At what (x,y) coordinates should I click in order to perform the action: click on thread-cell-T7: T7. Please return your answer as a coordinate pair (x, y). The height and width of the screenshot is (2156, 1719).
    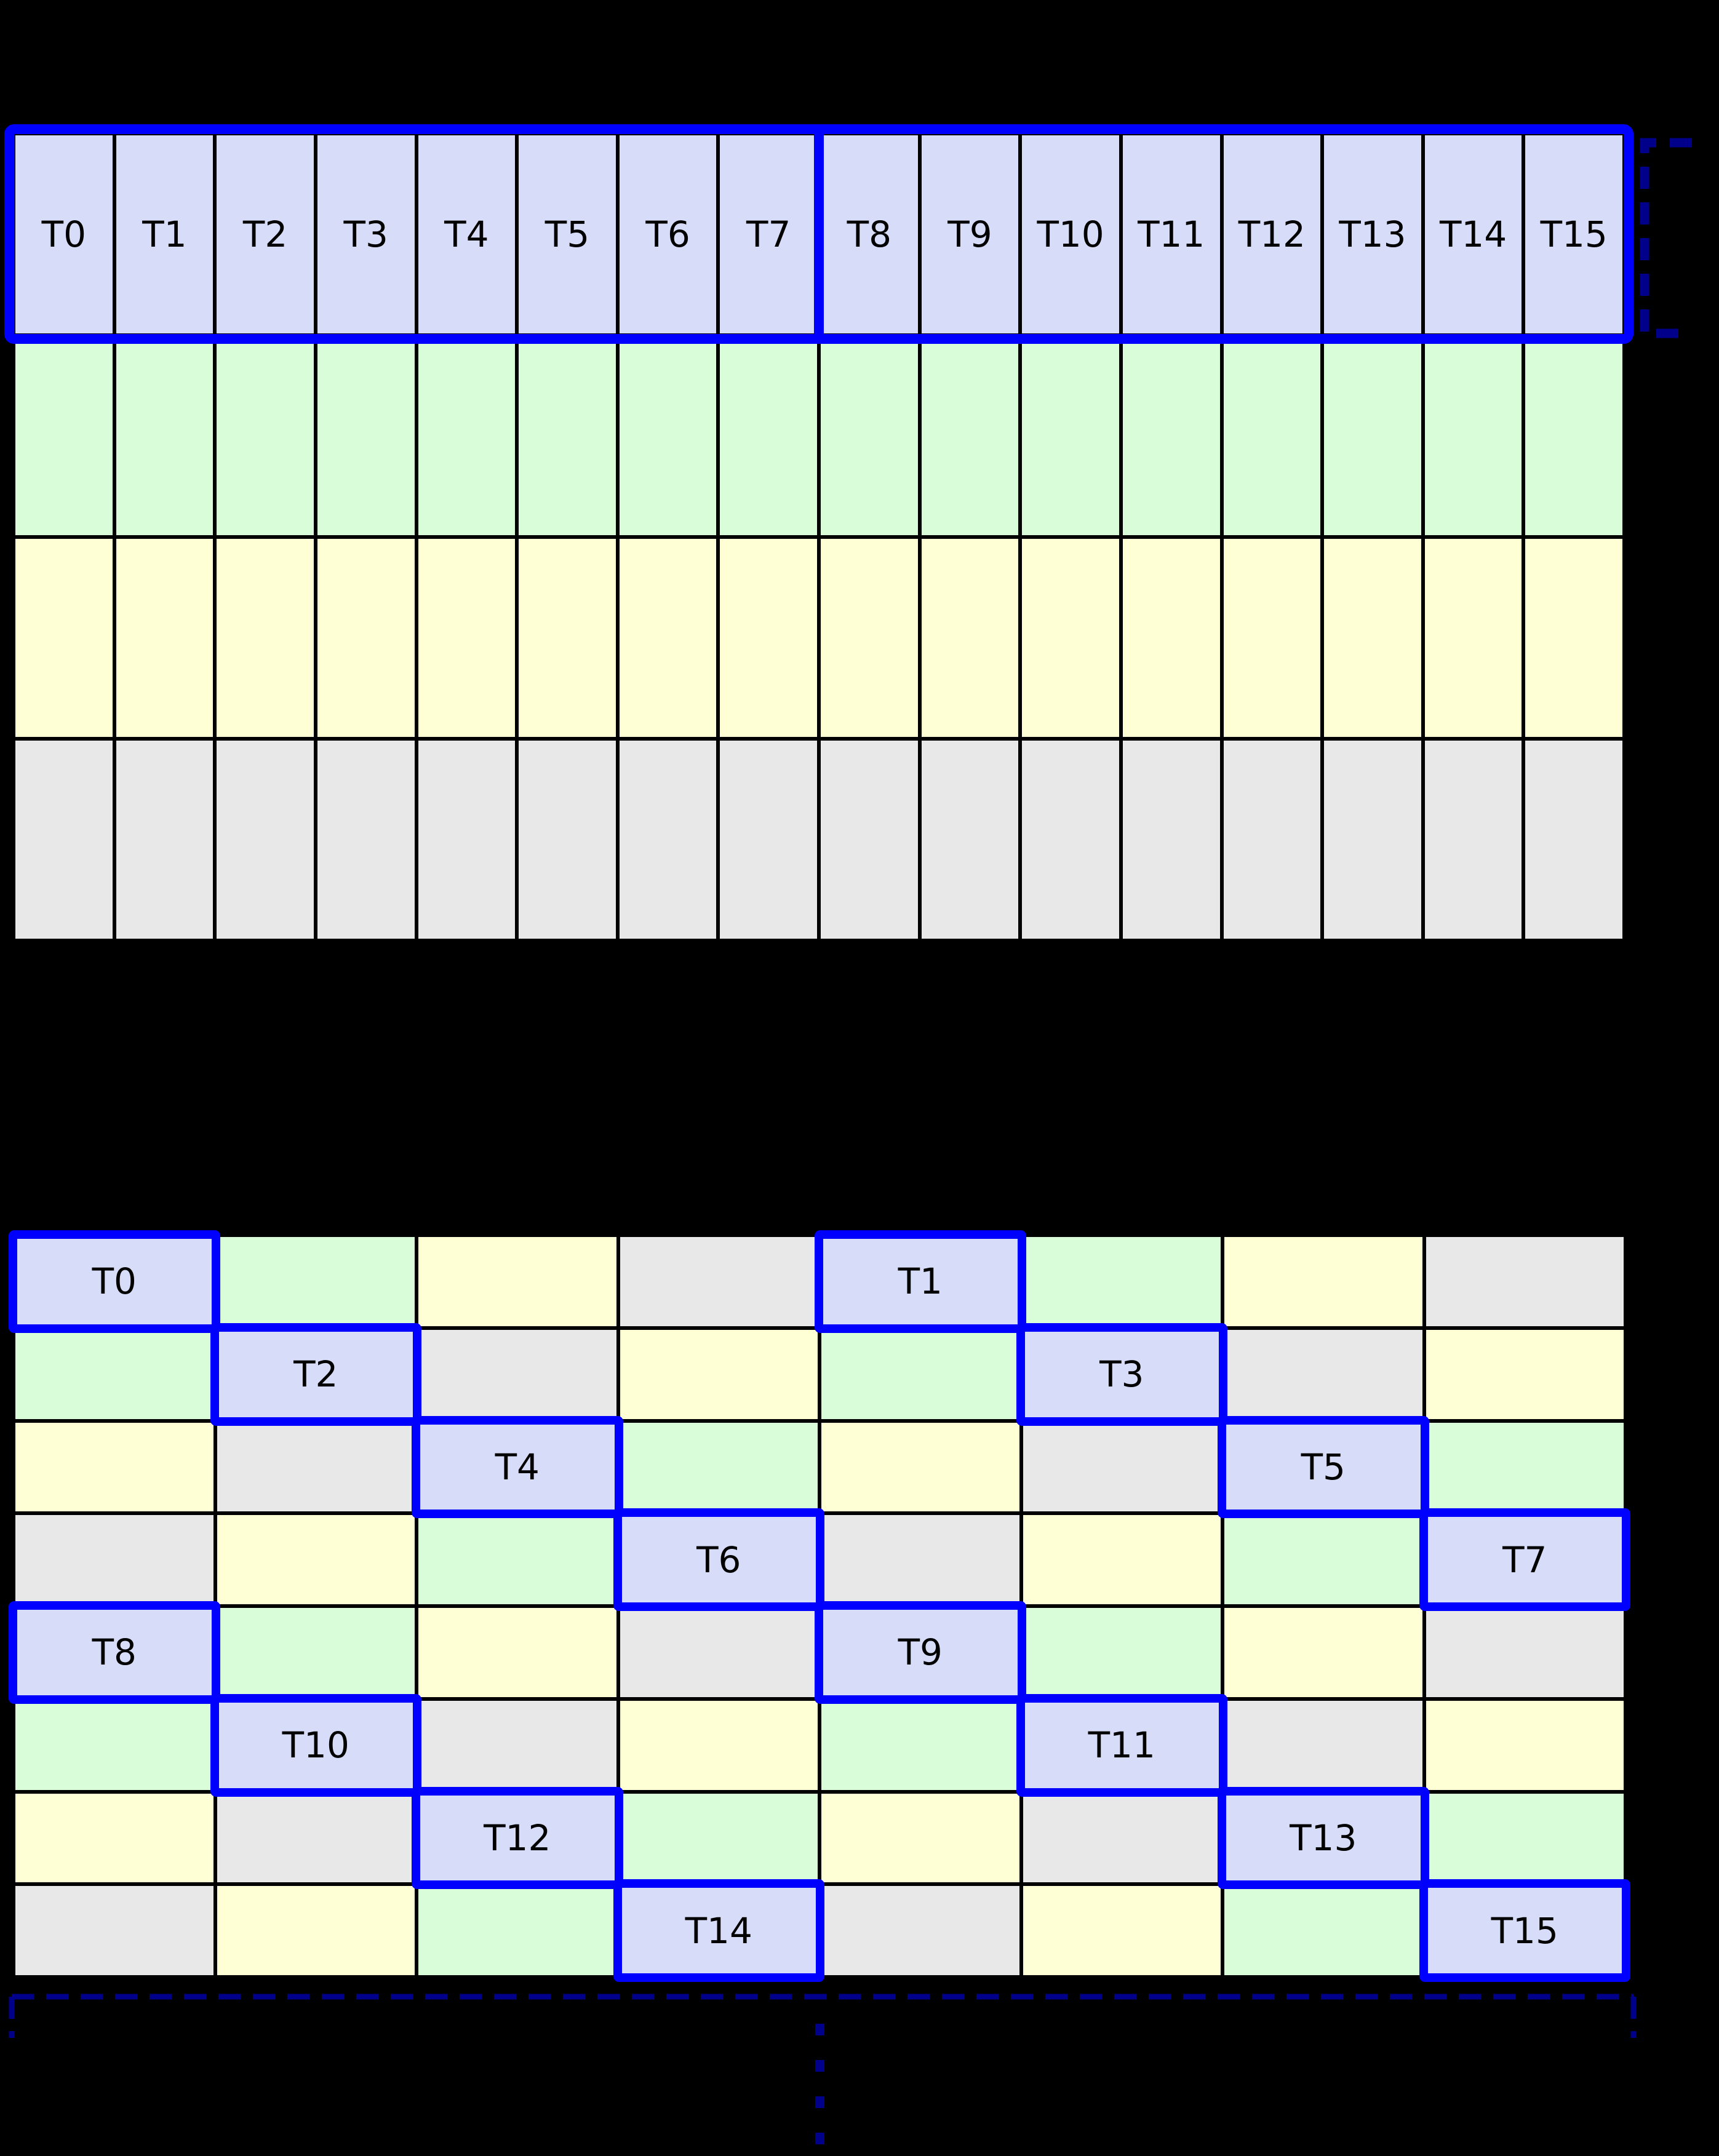
    Looking at the image, I should click on (1525, 1559).